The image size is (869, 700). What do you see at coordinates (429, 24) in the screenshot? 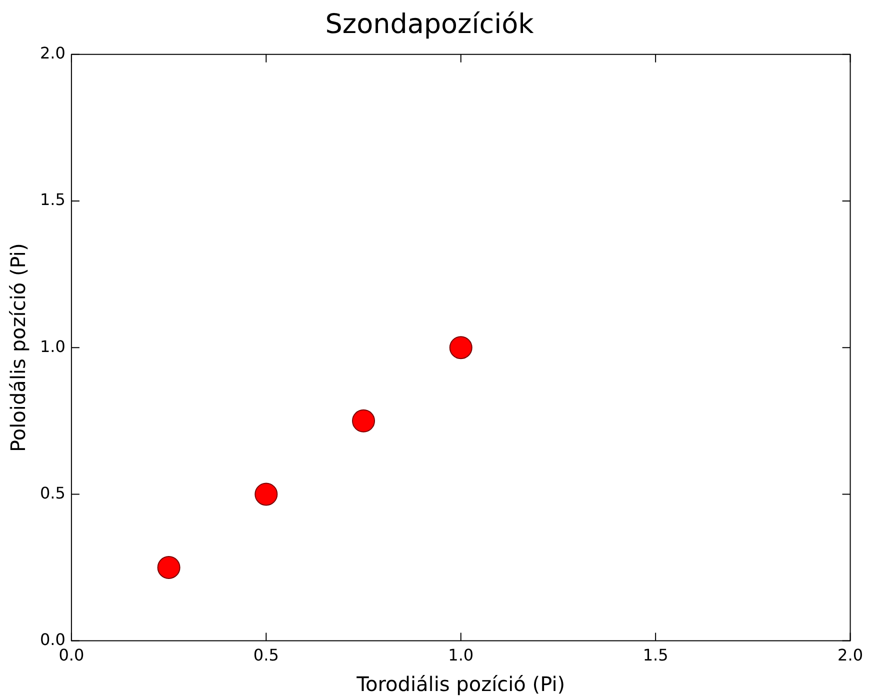
I see `chart-title: Szondapozíciók` at bounding box center [429, 24].